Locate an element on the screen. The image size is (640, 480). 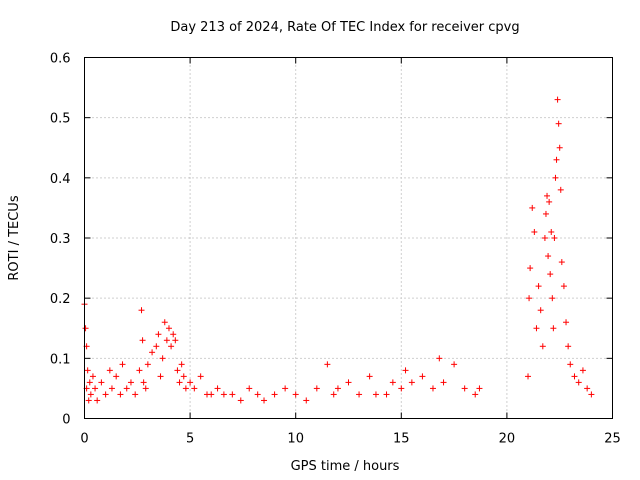
x-tick-label: 15 is located at coordinates (401, 439).